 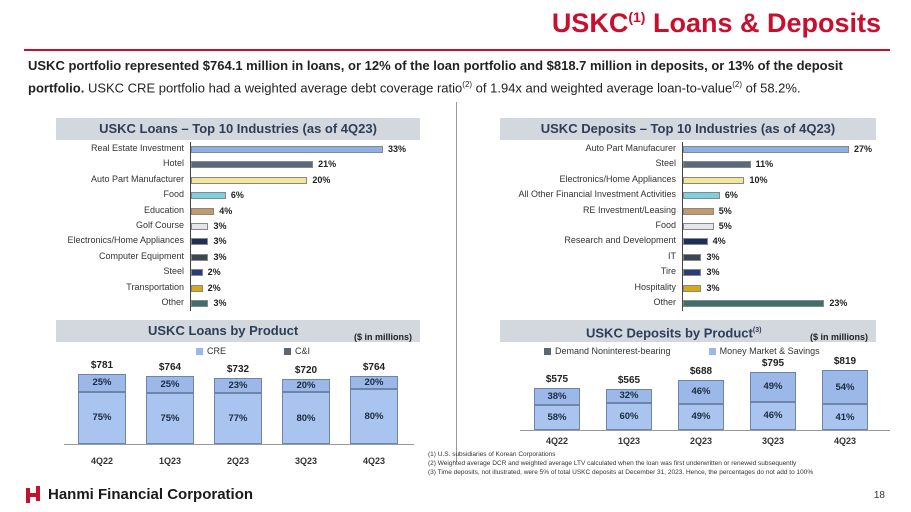 I want to click on loan-industry-axis, so click(x=190, y=227).